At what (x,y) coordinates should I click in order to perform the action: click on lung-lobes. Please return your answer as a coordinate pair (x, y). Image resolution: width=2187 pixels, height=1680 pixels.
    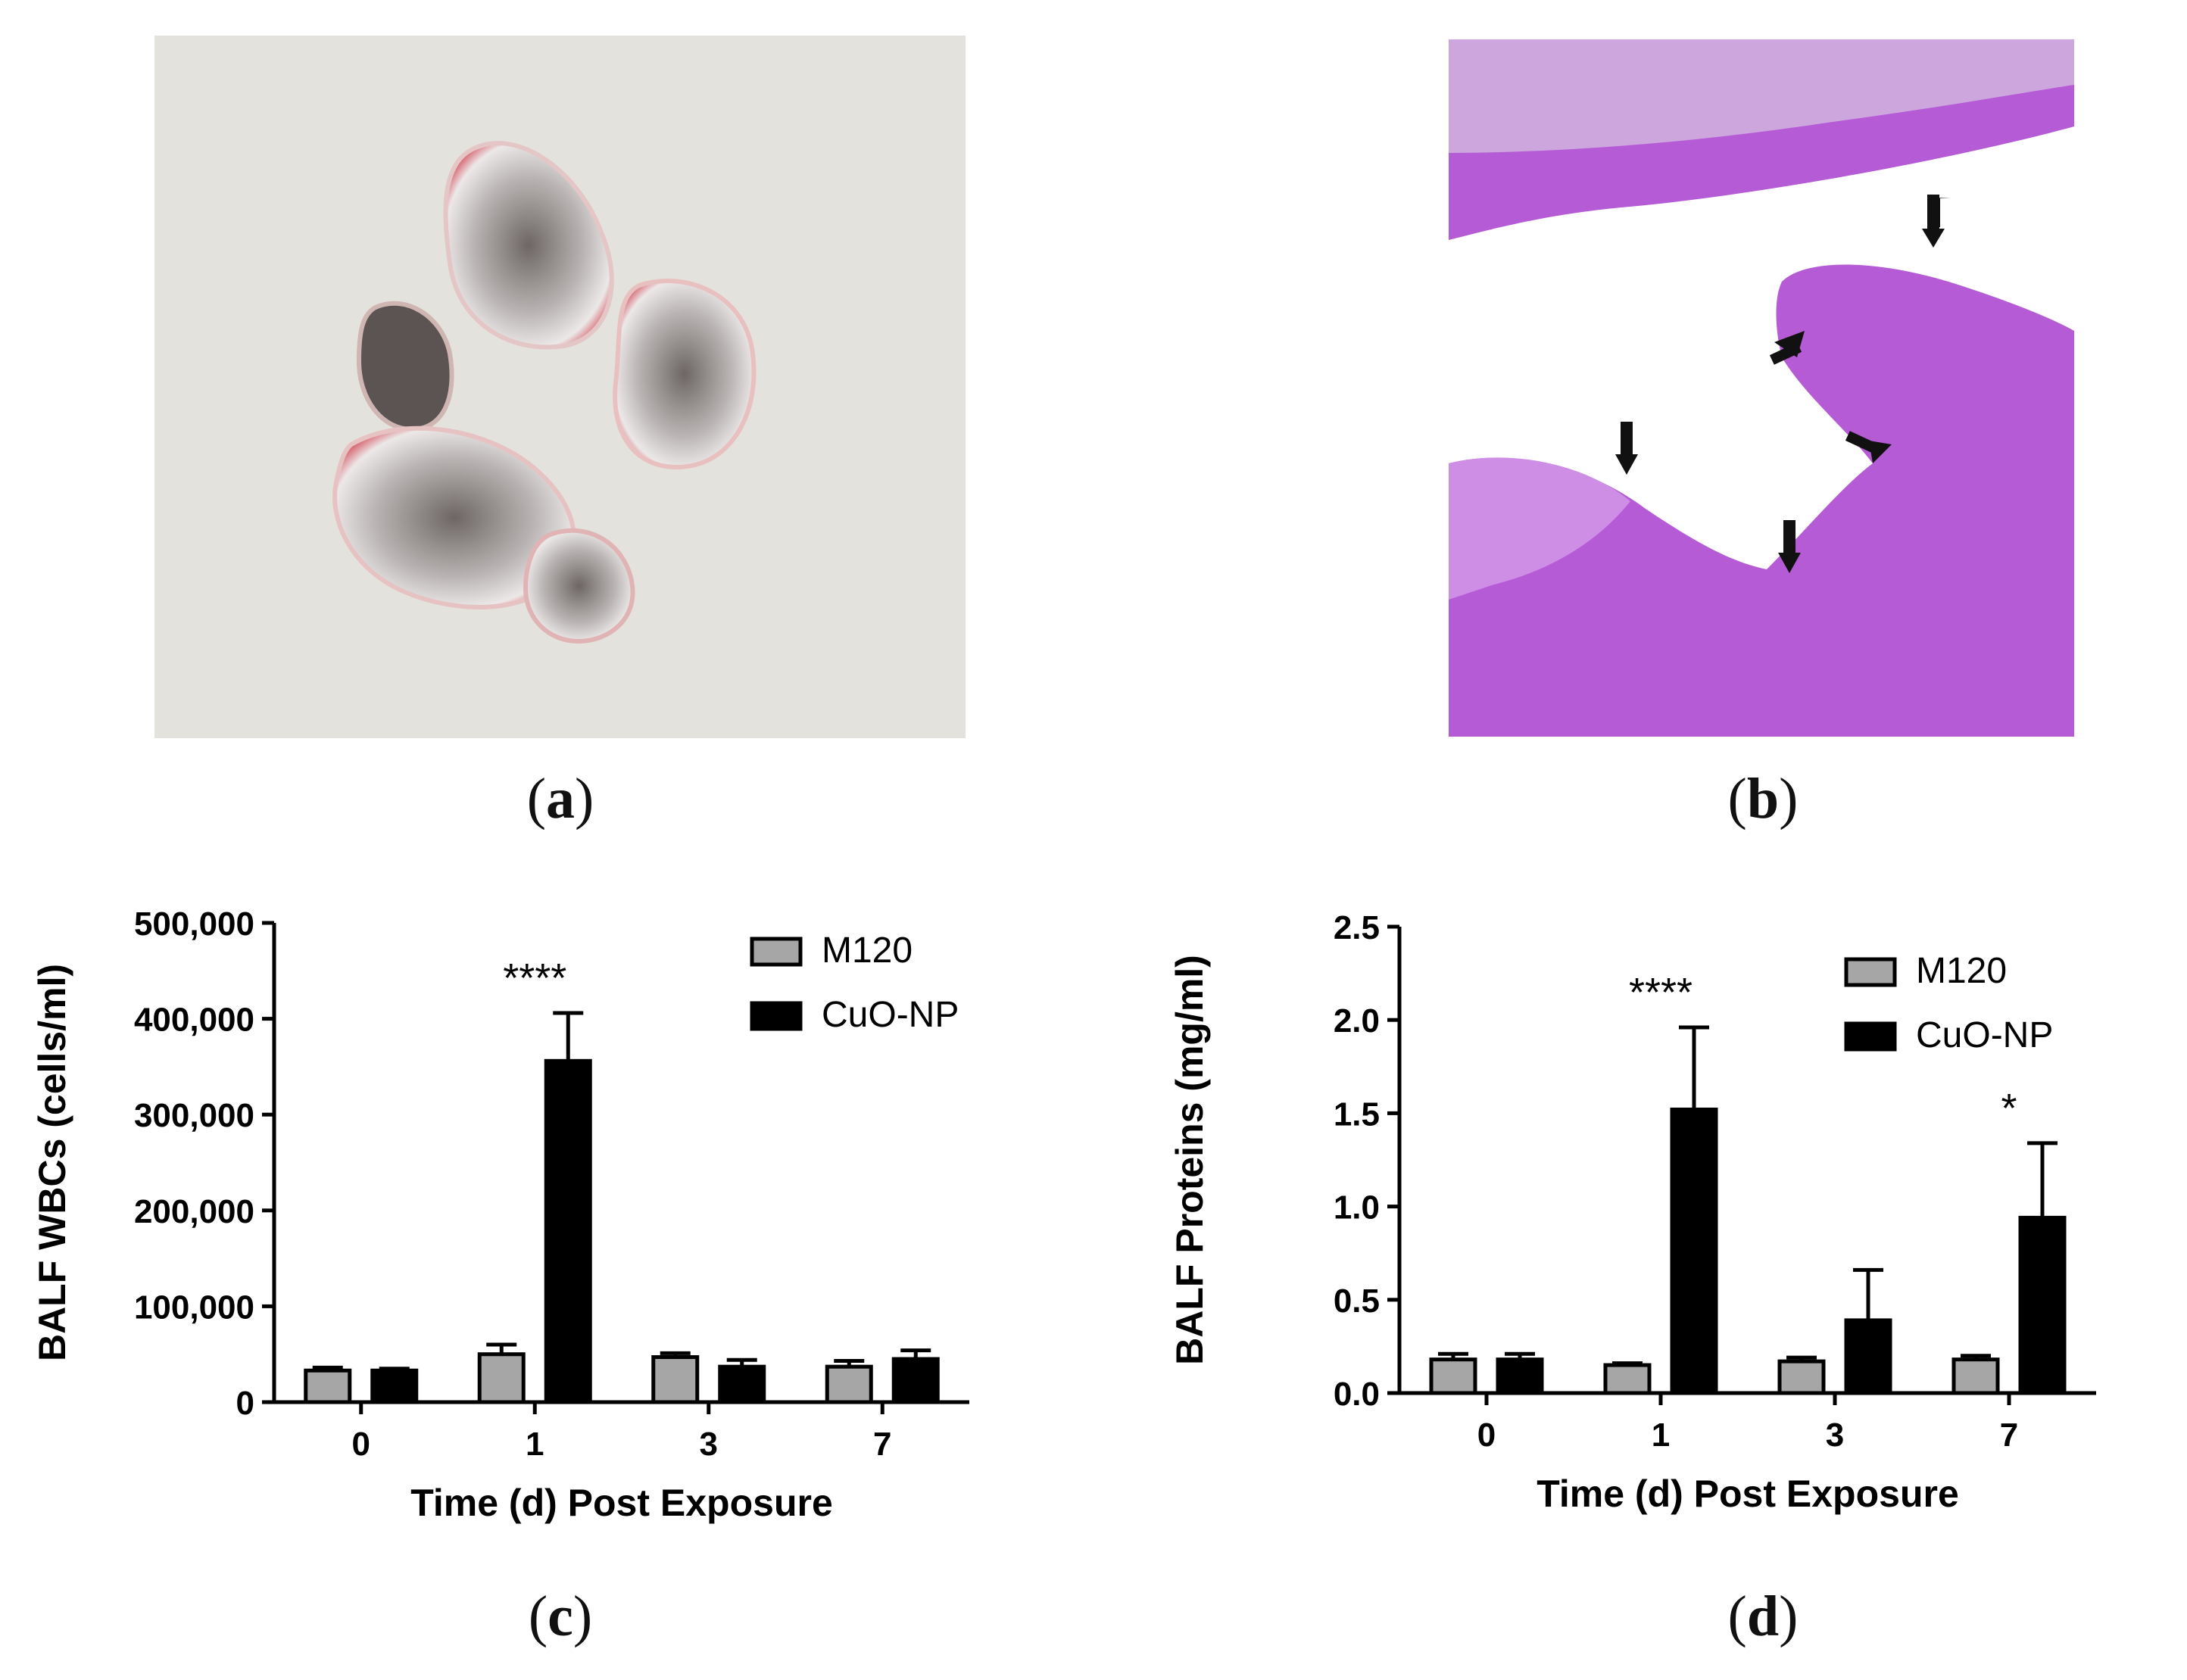
    Looking at the image, I should click on (544, 392).